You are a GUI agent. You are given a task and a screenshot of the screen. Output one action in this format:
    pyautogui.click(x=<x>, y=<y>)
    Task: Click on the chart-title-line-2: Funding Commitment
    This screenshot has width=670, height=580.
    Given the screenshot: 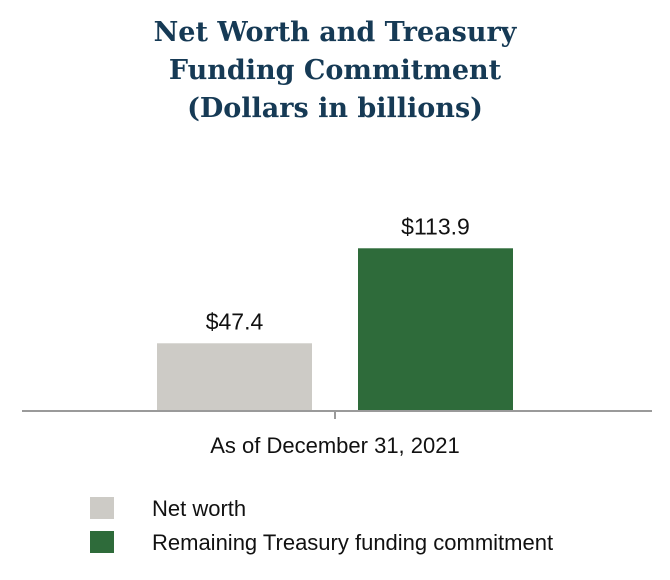 What is the action you would take?
    pyautogui.click(x=335, y=70)
    